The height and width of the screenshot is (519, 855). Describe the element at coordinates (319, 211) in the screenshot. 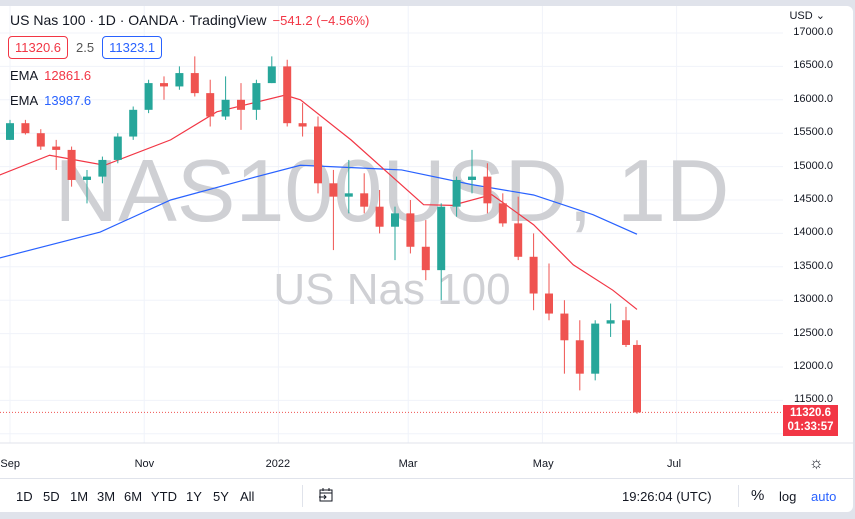

I see `ema-slow-line` at that location.